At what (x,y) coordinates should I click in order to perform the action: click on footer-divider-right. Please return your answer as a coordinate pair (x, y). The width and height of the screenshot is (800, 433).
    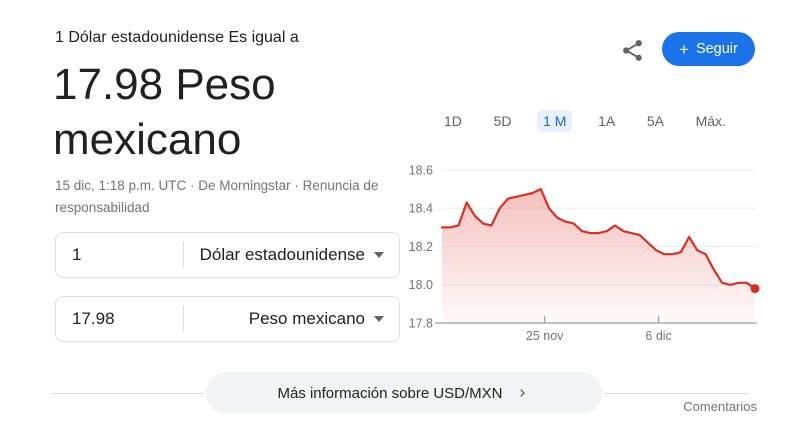
    Looking at the image, I should click on (677, 393).